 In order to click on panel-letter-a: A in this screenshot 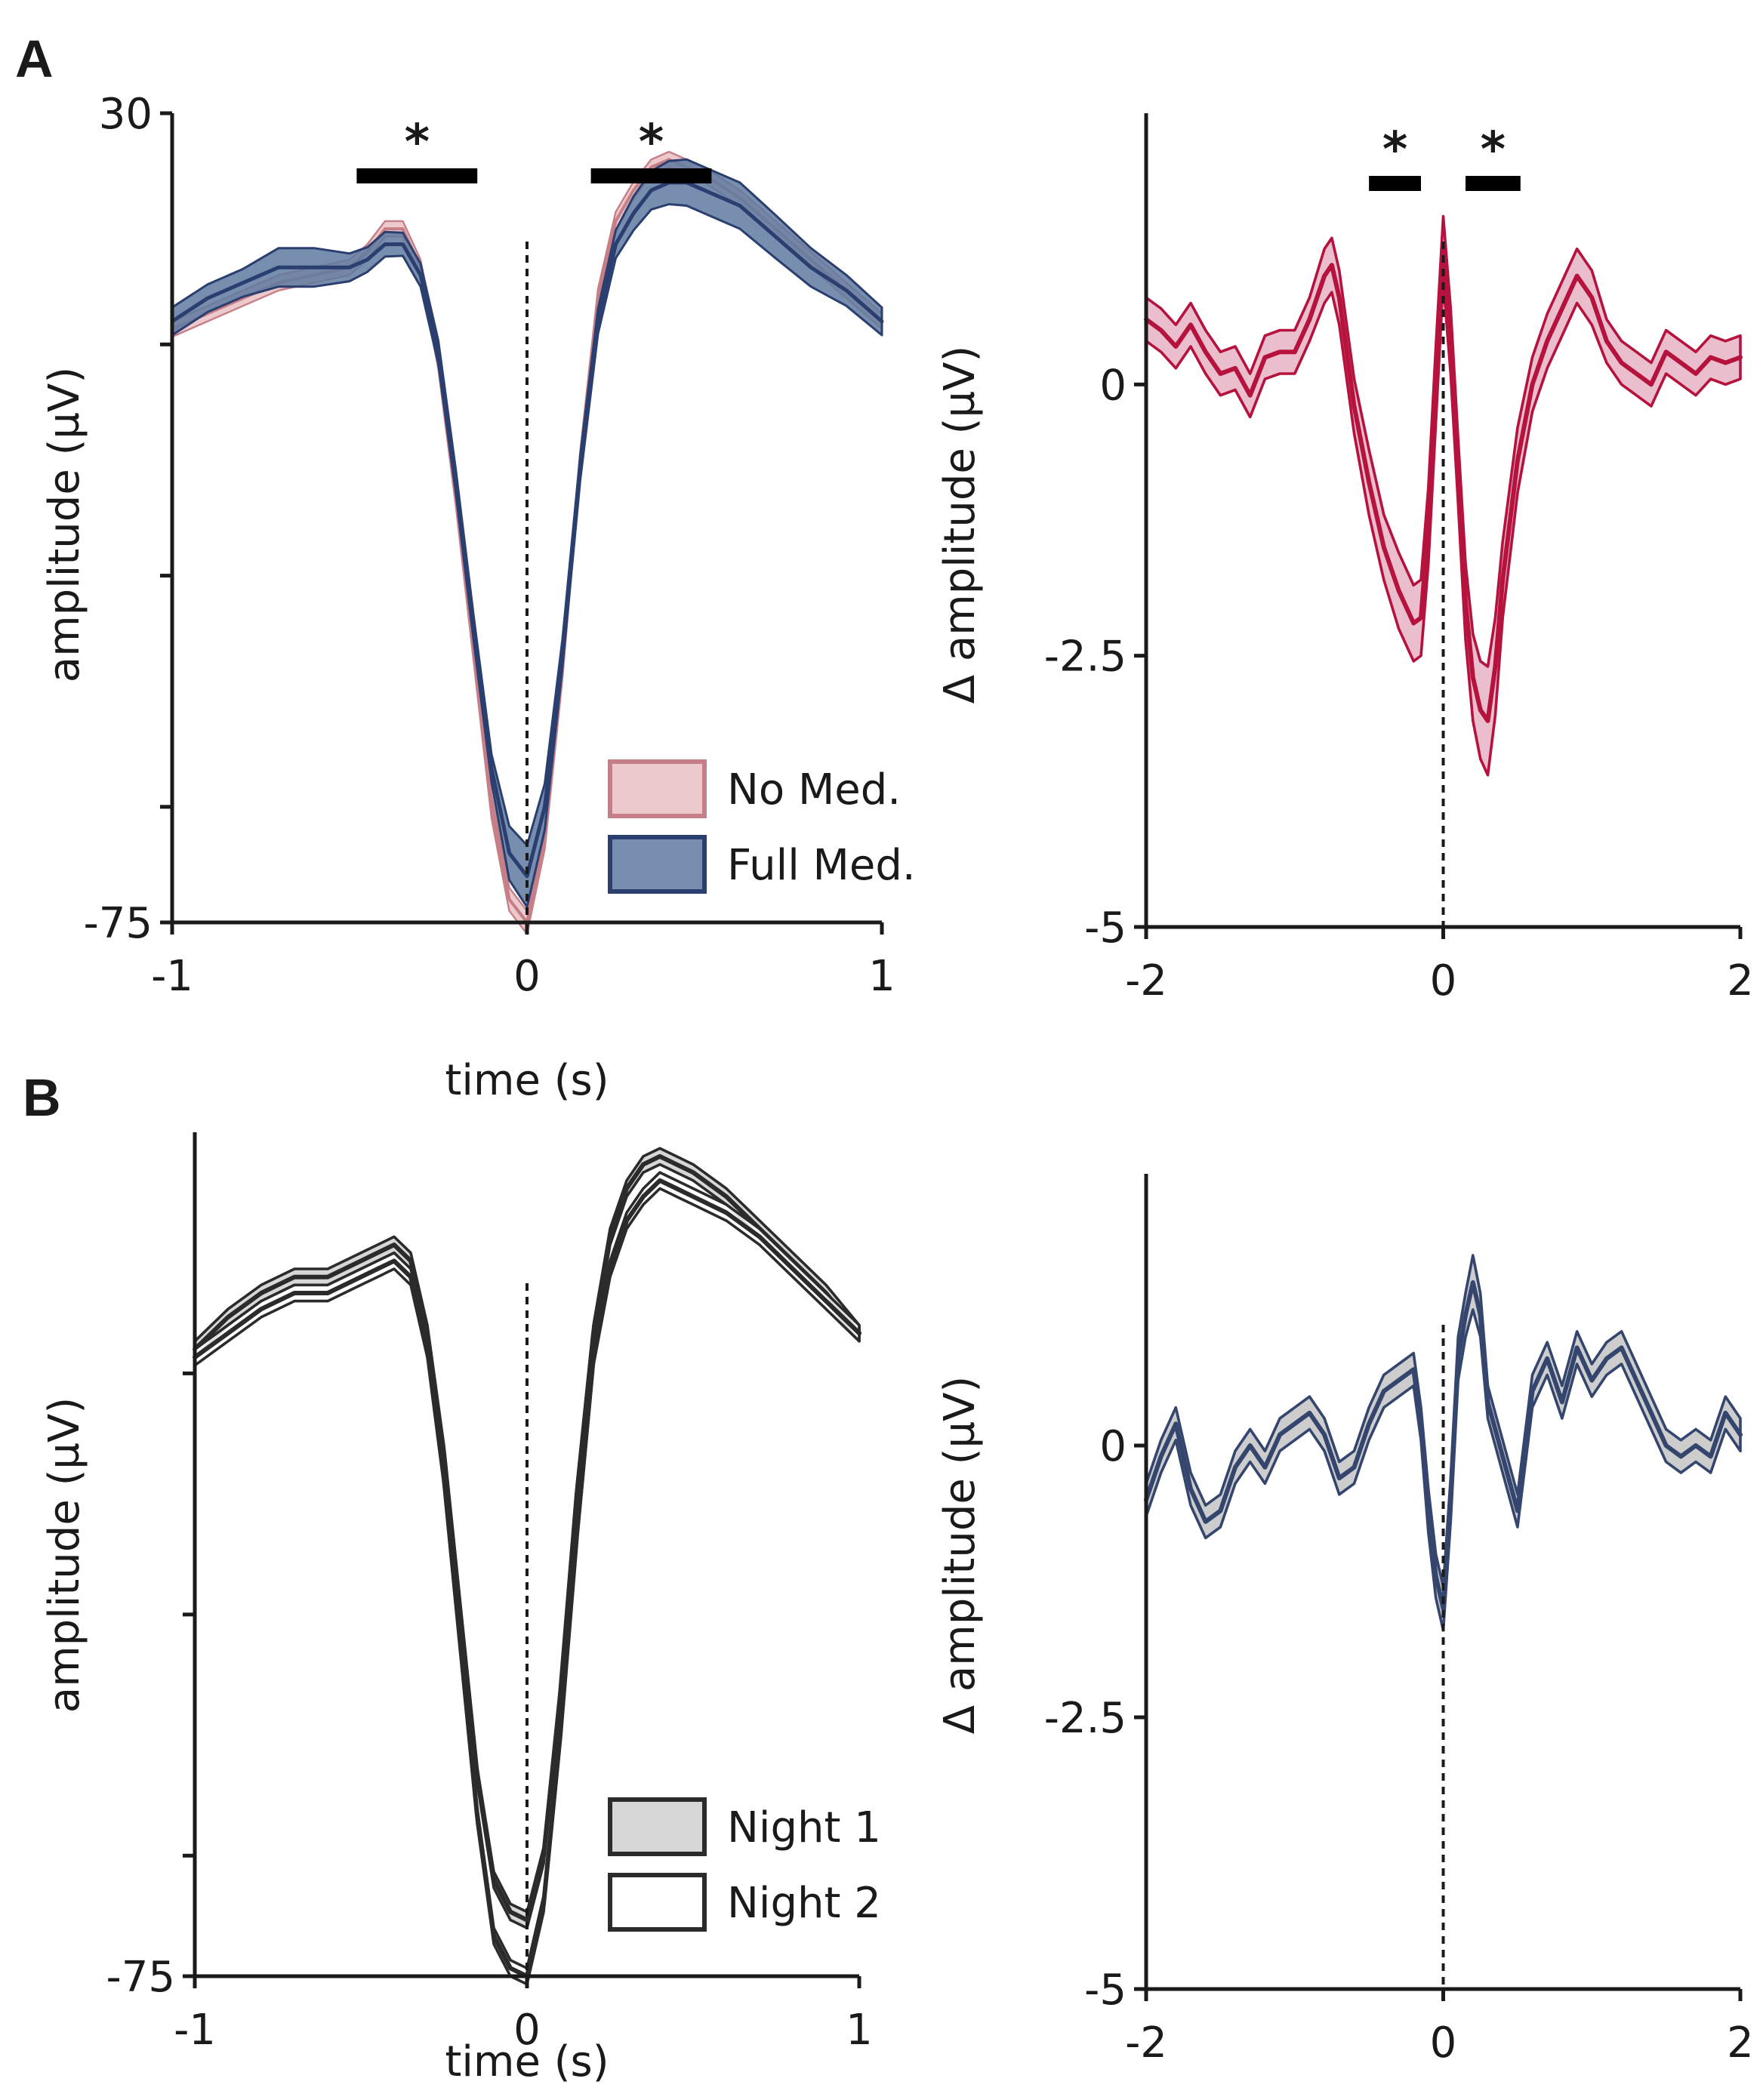, I will do `click(34, 59)`.